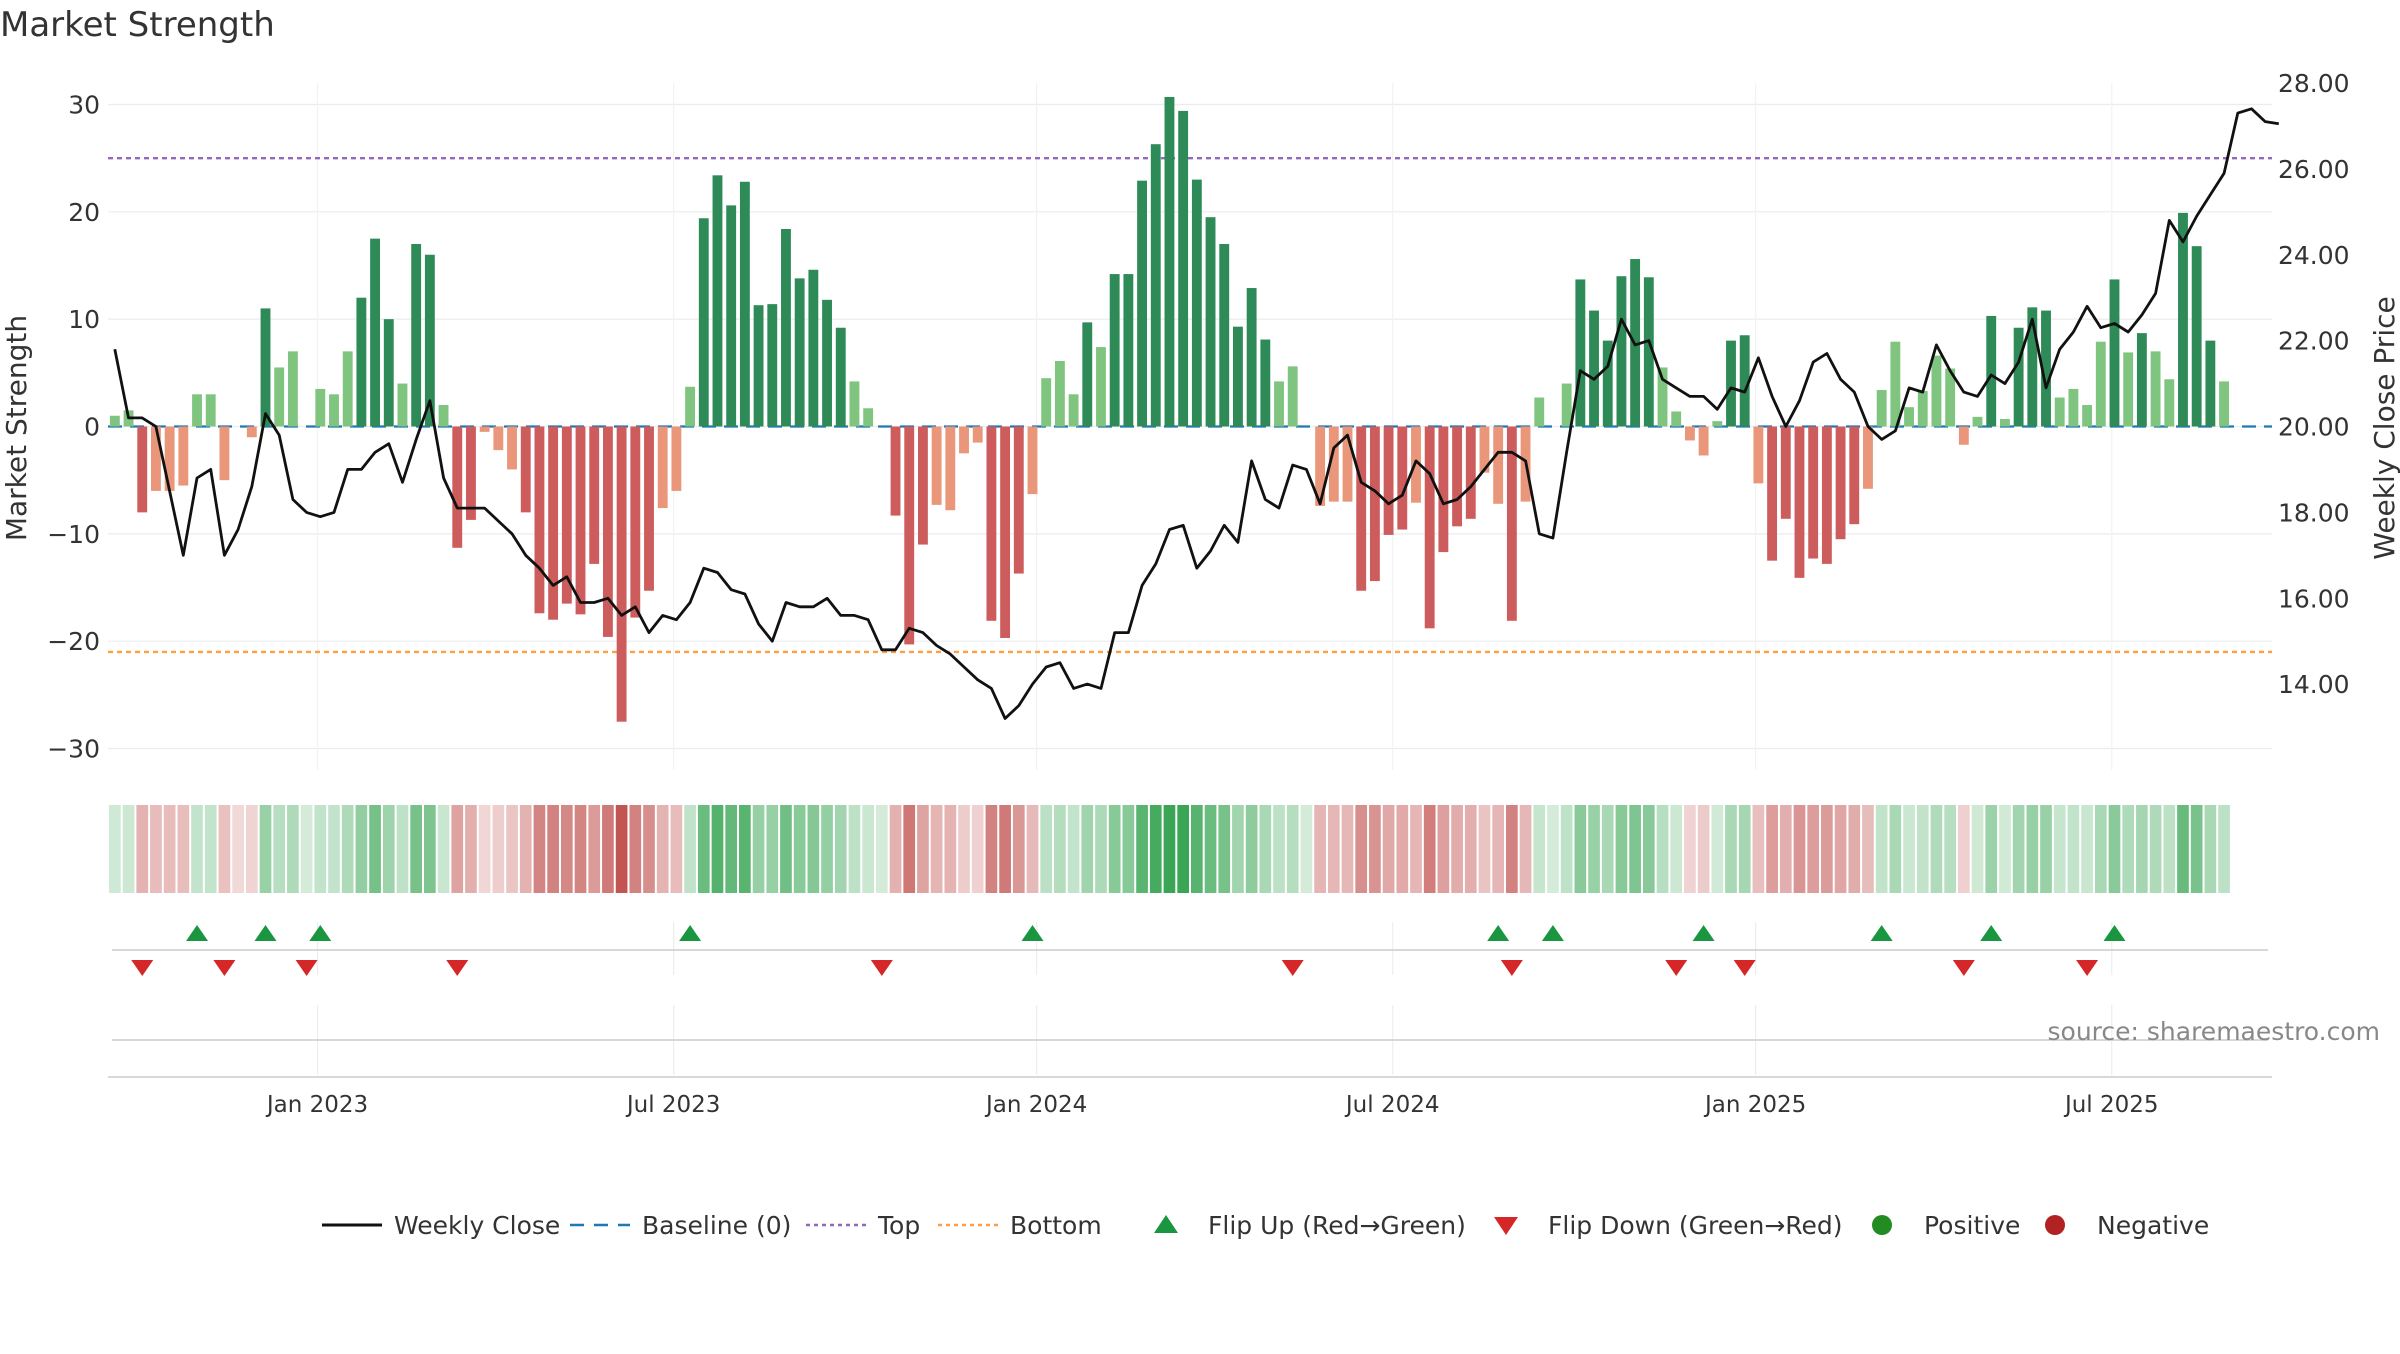  Describe the element at coordinates (2384, 427) in the screenshot. I see `y2-axis-label: Weekly Close Price` at that location.